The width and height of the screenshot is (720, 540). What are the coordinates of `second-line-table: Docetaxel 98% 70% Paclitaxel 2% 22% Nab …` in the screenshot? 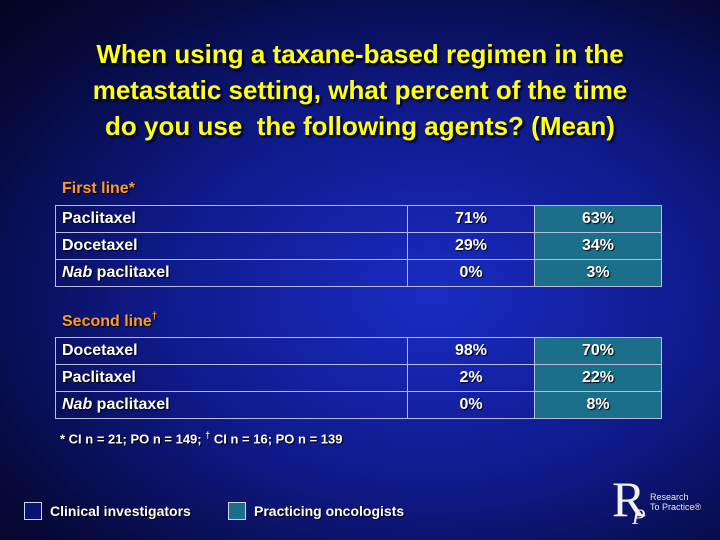 It's located at (358, 378).